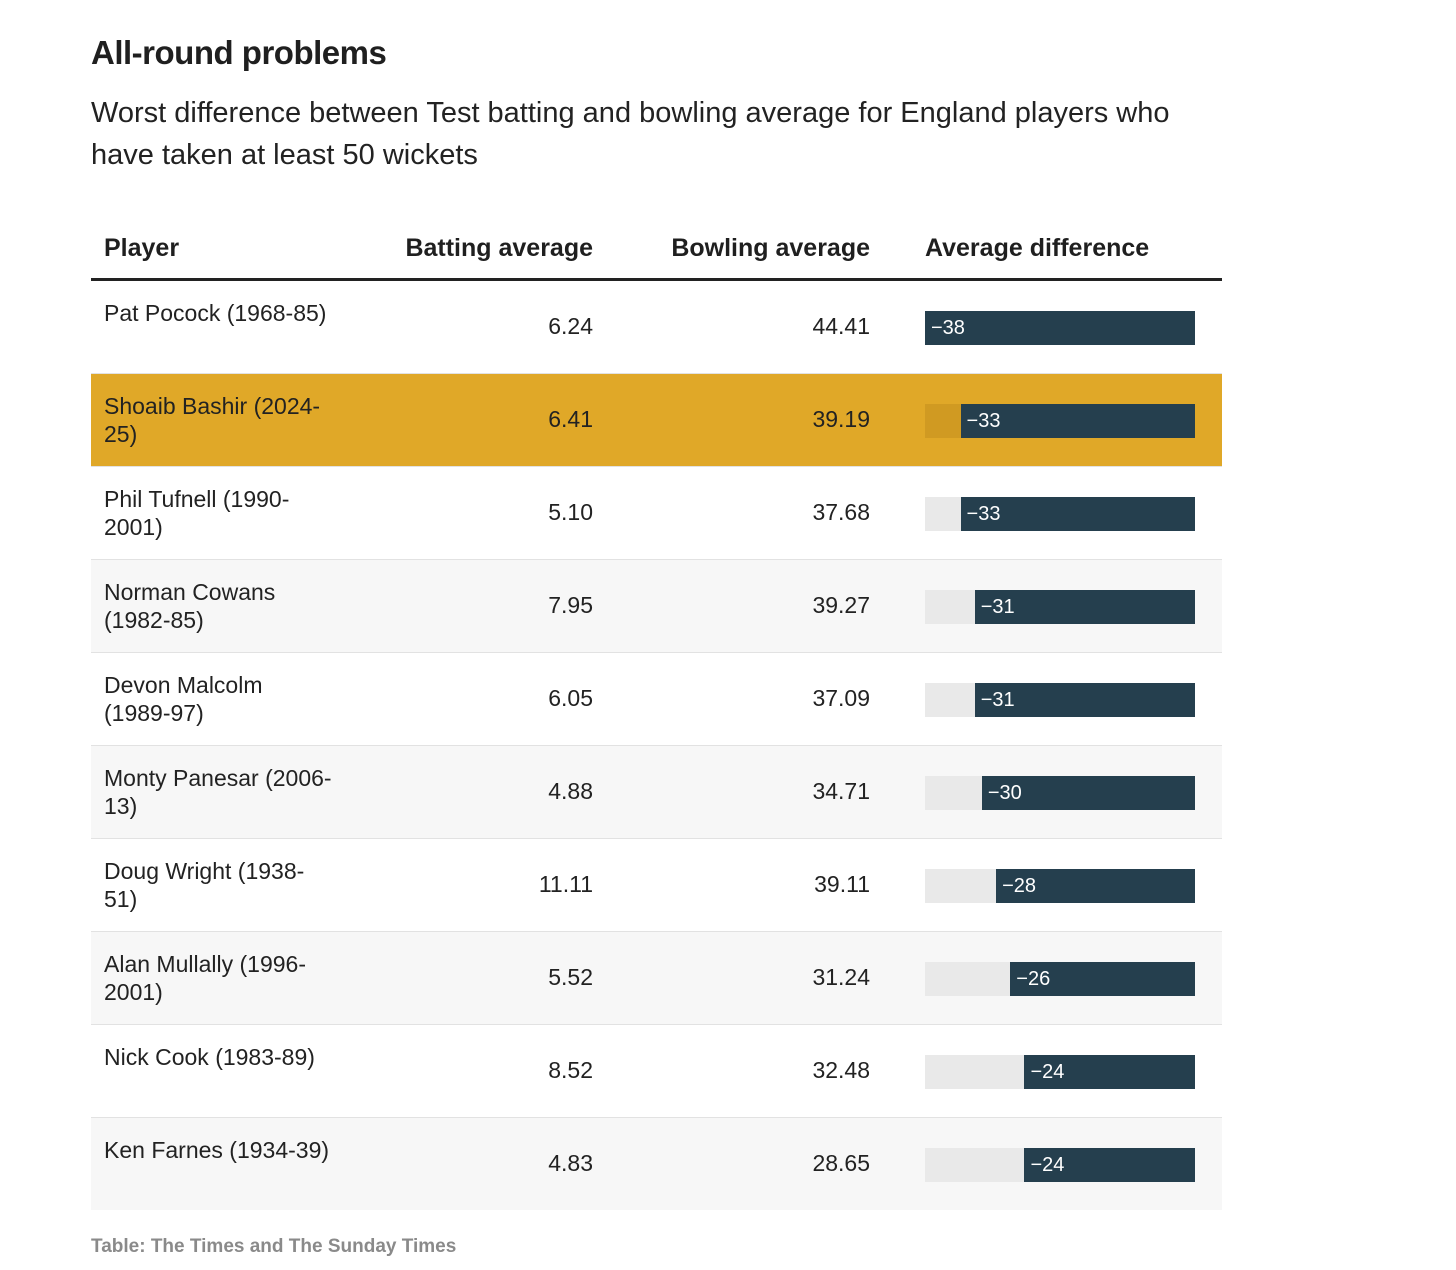 This screenshot has height=1270, width=1456. What do you see at coordinates (570, 512) in the screenshot?
I see `batting-average-cell: 5.10` at bounding box center [570, 512].